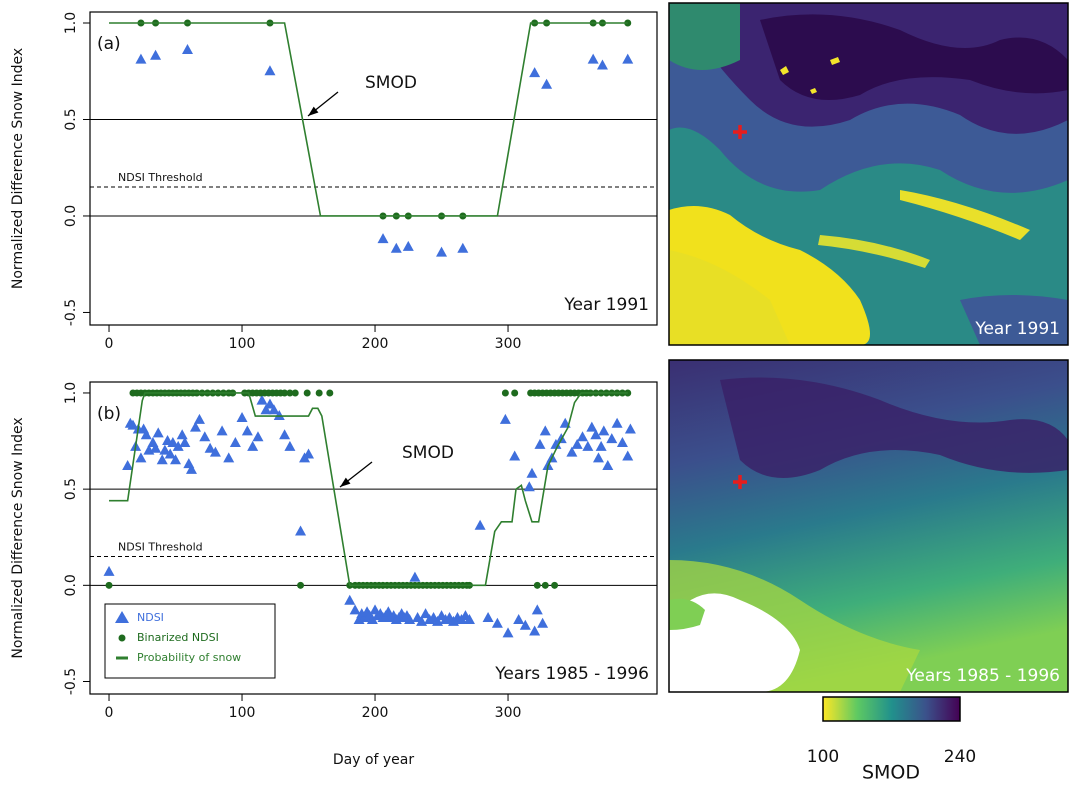 The width and height of the screenshot is (1073, 788). What do you see at coordinates (1017, 329) in the screenshot?
I see `map-label: Year 1991` at bounding box center [1017, 329].